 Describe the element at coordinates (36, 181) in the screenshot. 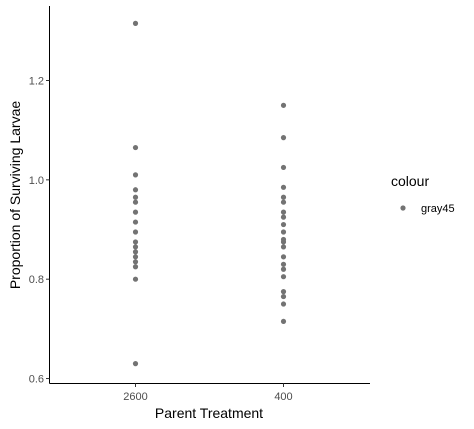

I see `y-tick-label: 1.0` at that location.